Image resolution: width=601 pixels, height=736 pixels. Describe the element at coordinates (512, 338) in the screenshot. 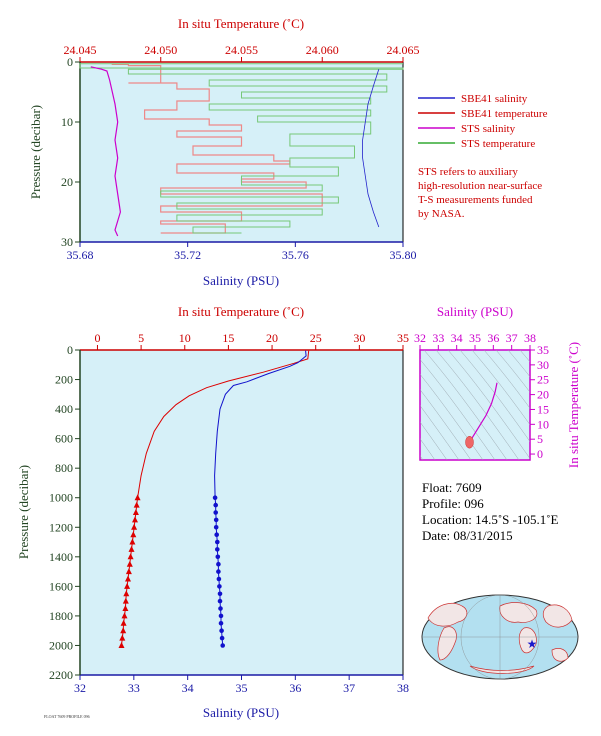

I see `ts-top-axis-tick-label: 37` at that location.